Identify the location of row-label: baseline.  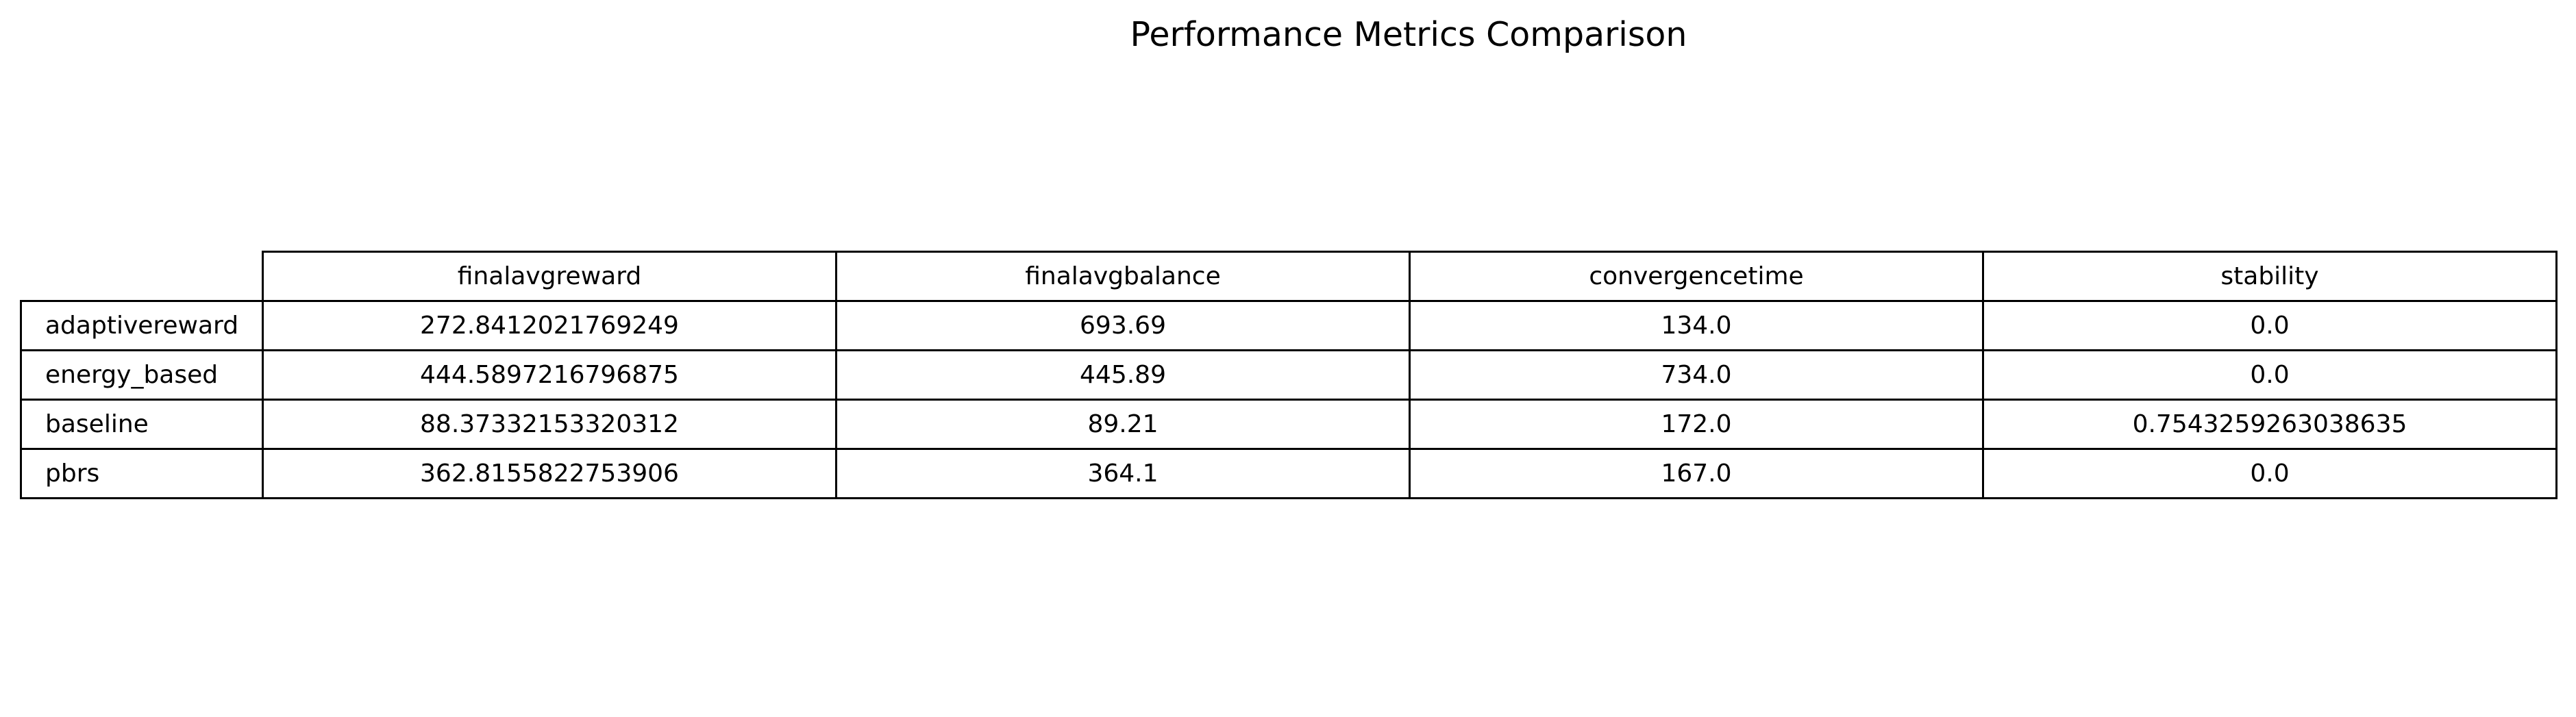
(142, 424).